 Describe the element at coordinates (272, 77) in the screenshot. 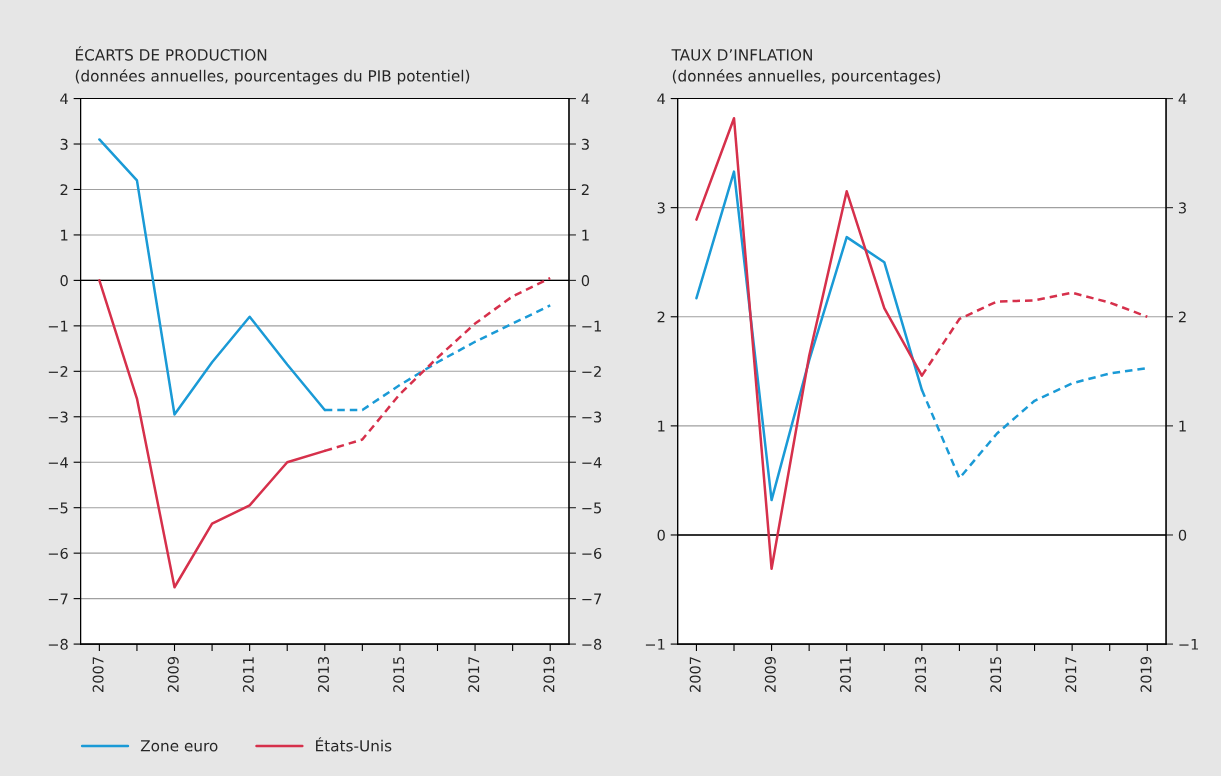

I see `chart-subtitle: (données annuelles, pourcentages du PIB potentiel)` at that location.